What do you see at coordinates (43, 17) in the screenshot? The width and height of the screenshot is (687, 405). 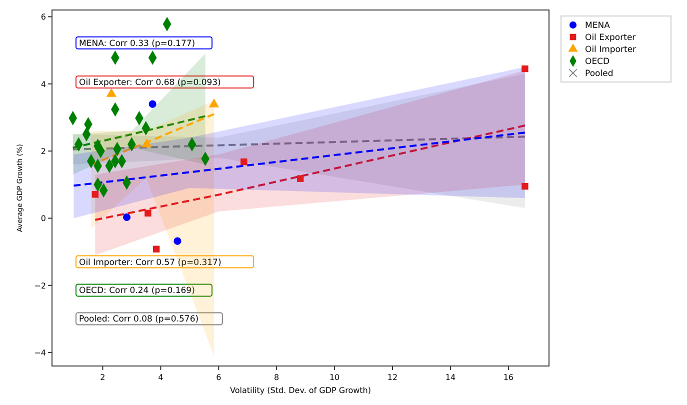 I see `y-tick-label: 6` at bounding box center [43, 17].